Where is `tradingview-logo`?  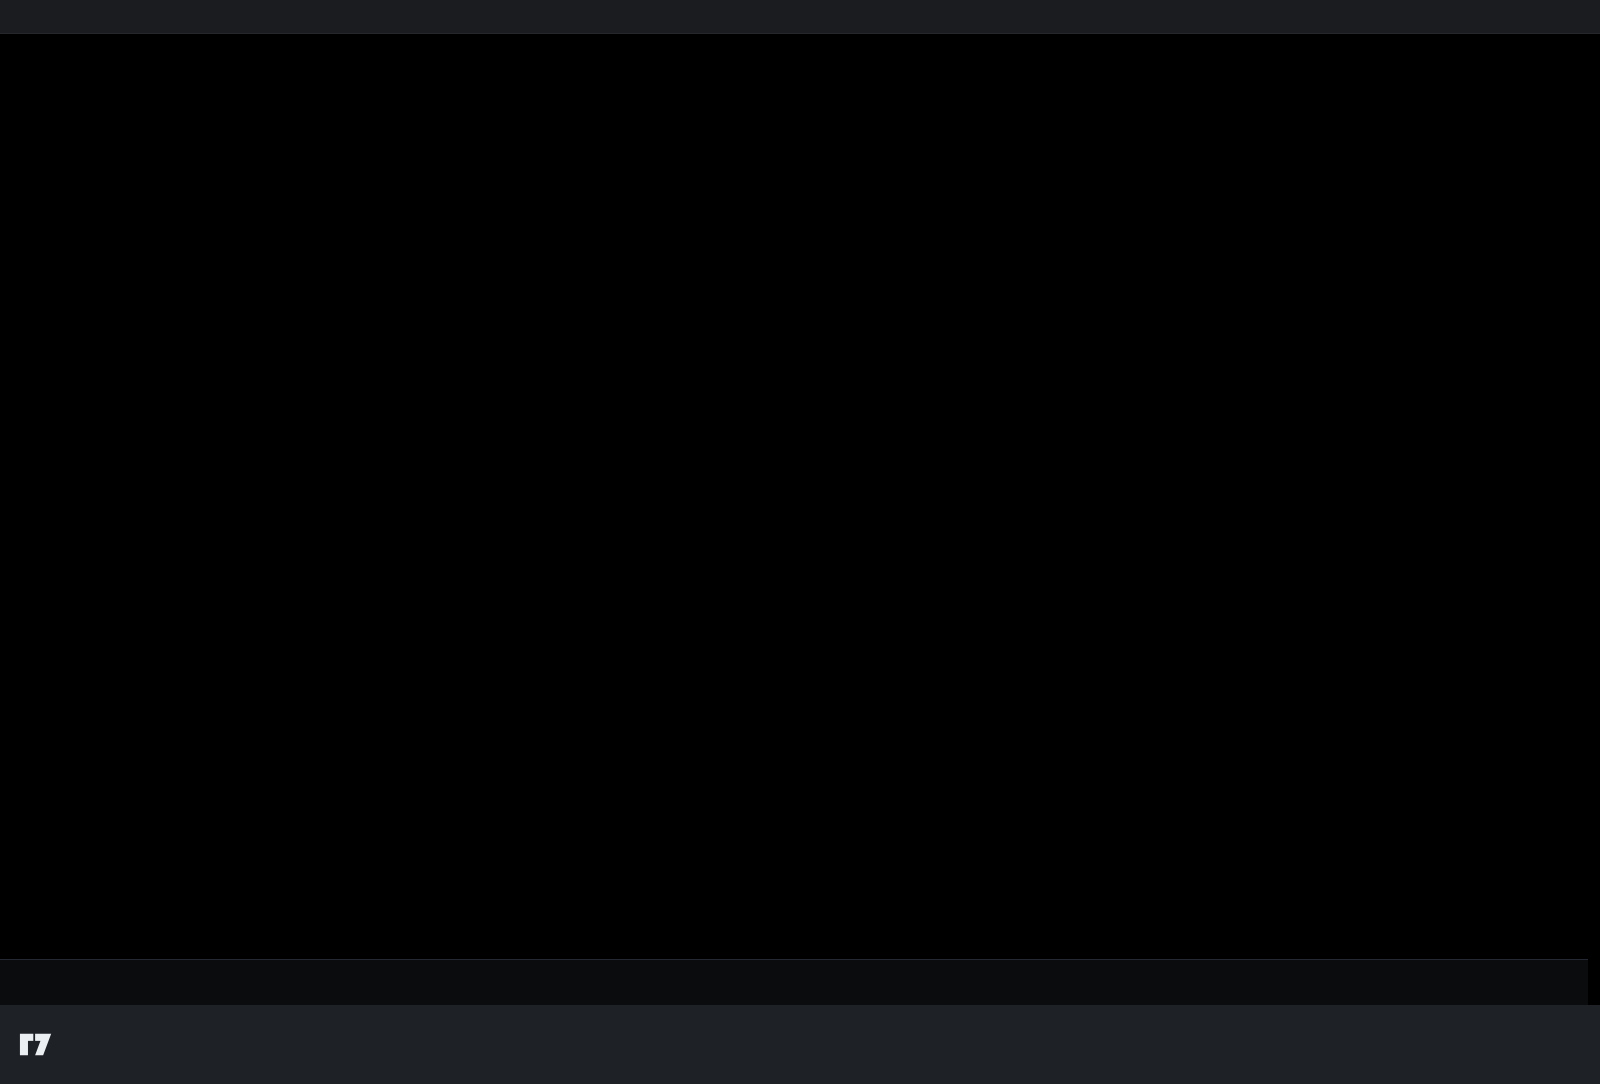 tradingview-logo is located at coordinates (40, 1044).